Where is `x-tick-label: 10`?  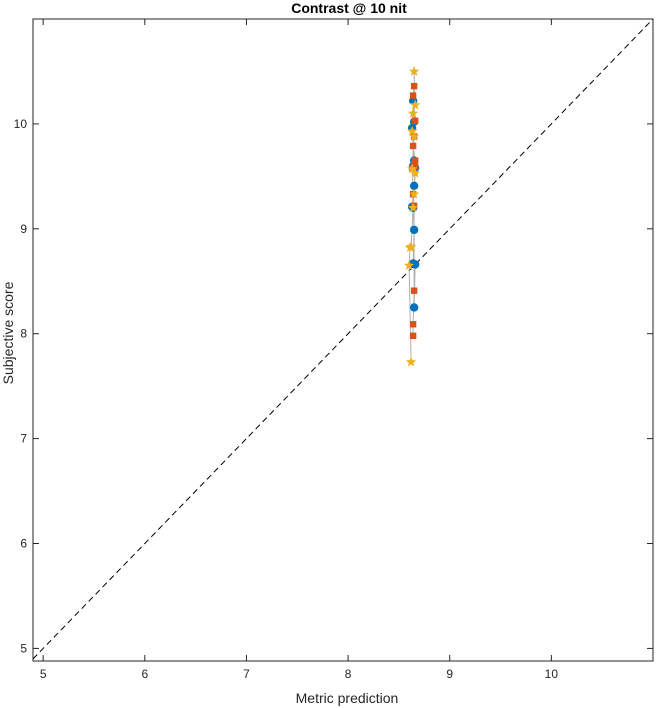 x-tick-label: 10 is located at coordinates (552, 674).